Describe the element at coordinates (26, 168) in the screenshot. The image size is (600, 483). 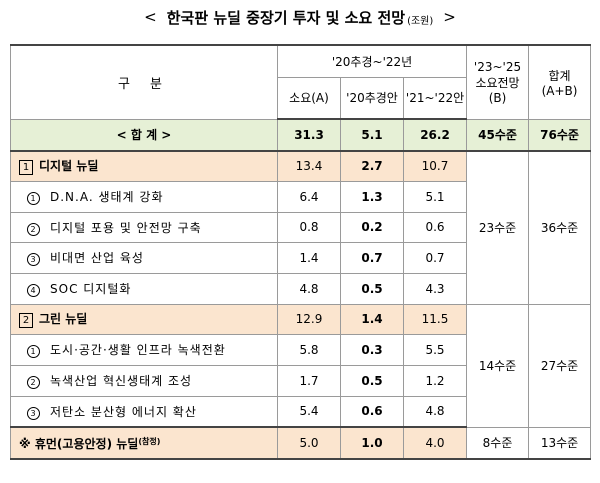
I see `digital-number-box: 1` at that location.